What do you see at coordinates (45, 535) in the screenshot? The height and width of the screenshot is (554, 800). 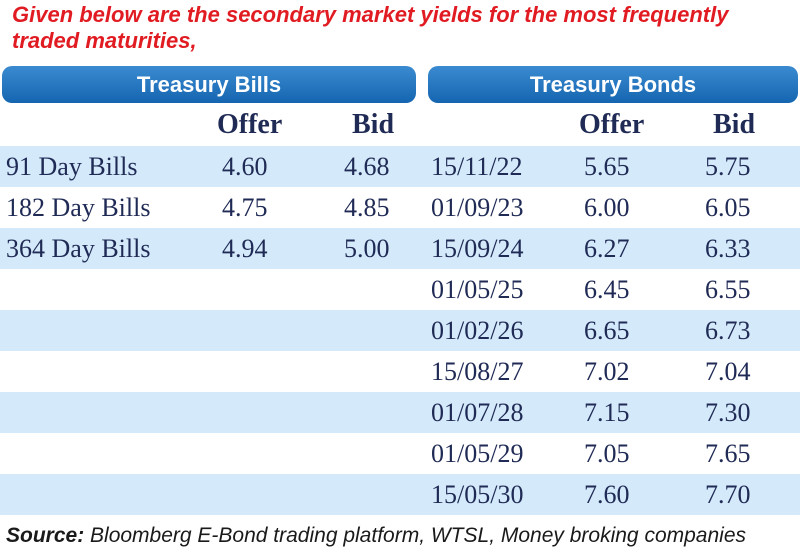 I see `source-label: Source:` at bounding box center [45, 535].